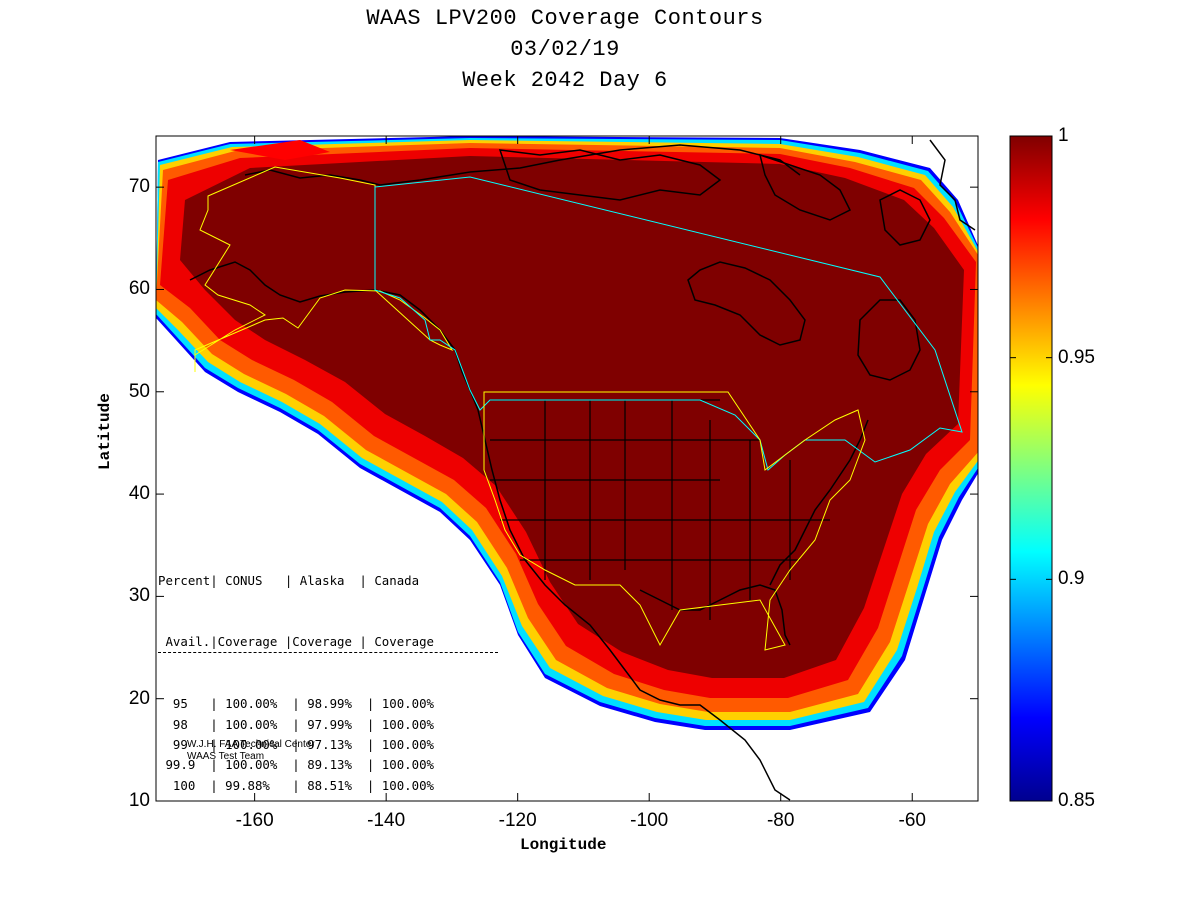 The height and width of the screenshot is (900, 1200). I want to click on colorbar-tick-label: 0.95, so click(1076, 357).